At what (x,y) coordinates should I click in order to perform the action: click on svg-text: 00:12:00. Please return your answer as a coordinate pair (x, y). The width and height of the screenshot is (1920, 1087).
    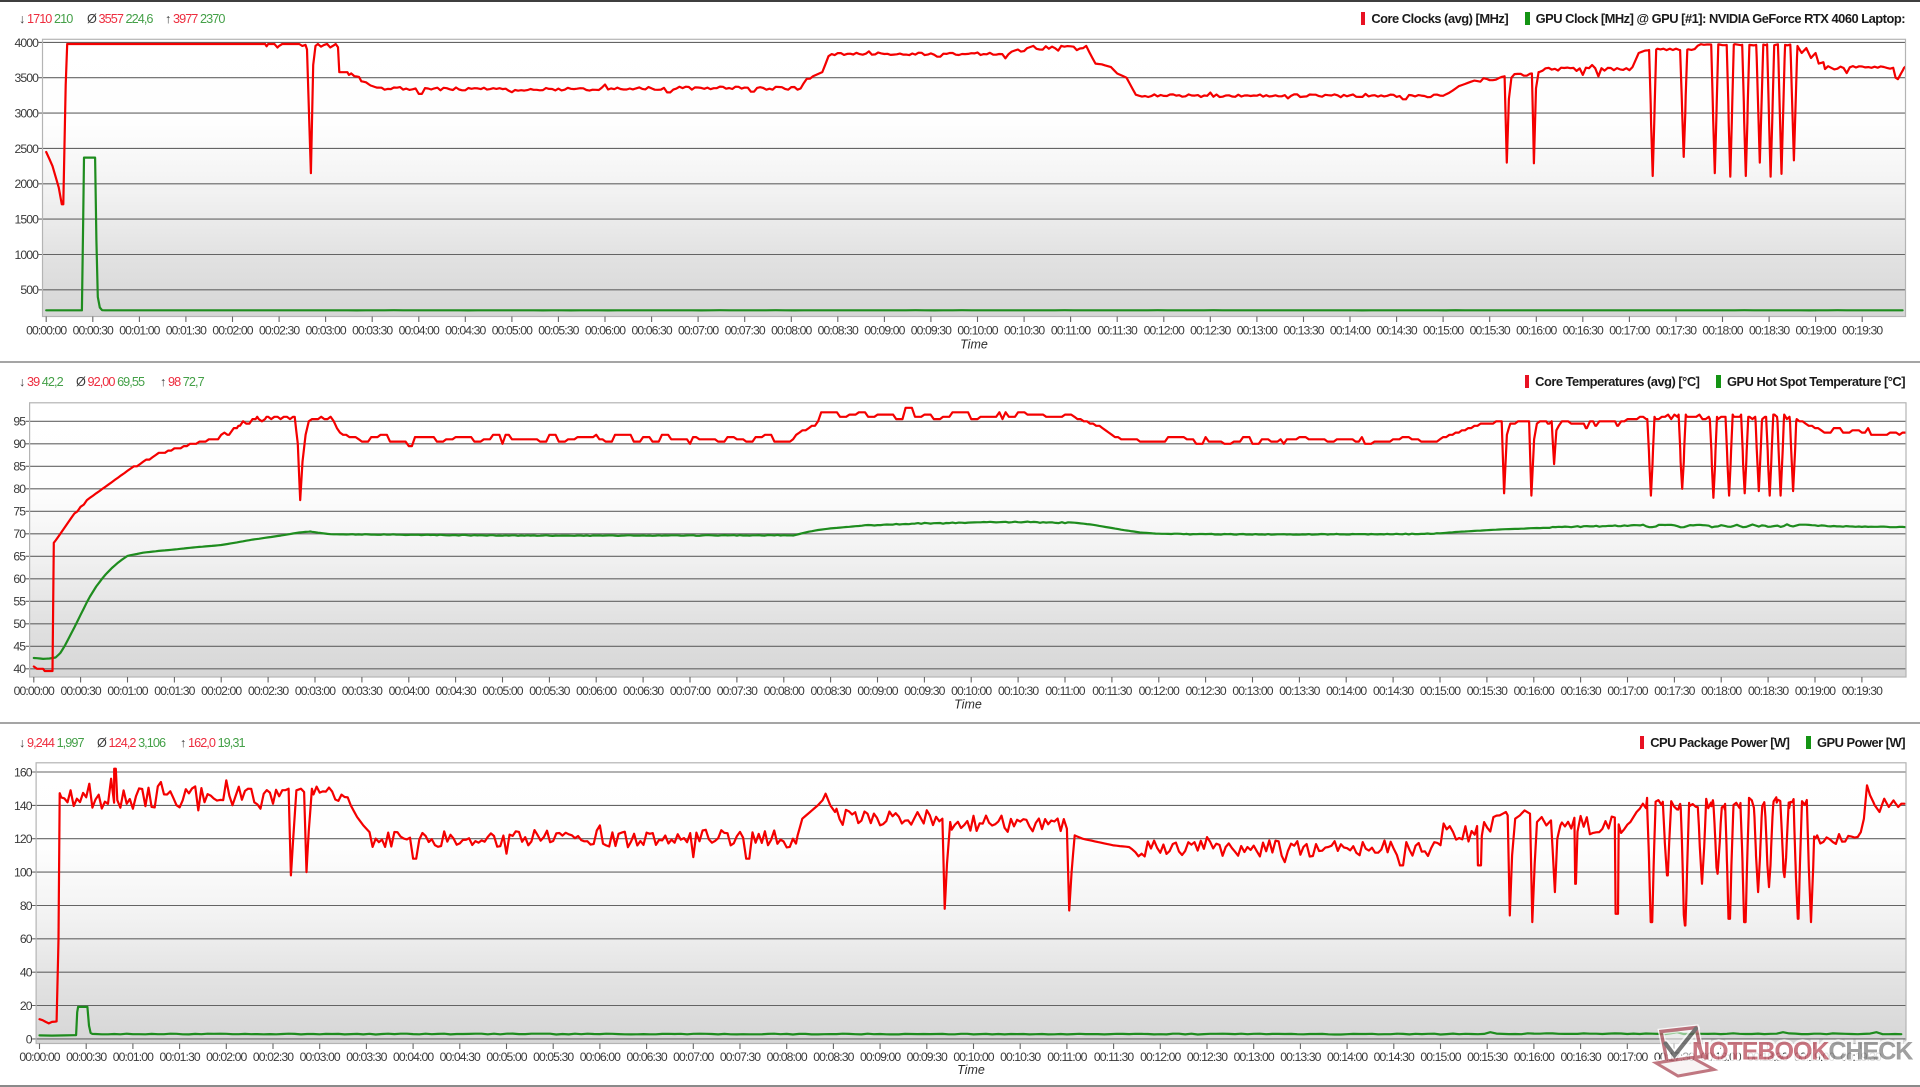
    Looking at the image, I should click on (1164, 331).